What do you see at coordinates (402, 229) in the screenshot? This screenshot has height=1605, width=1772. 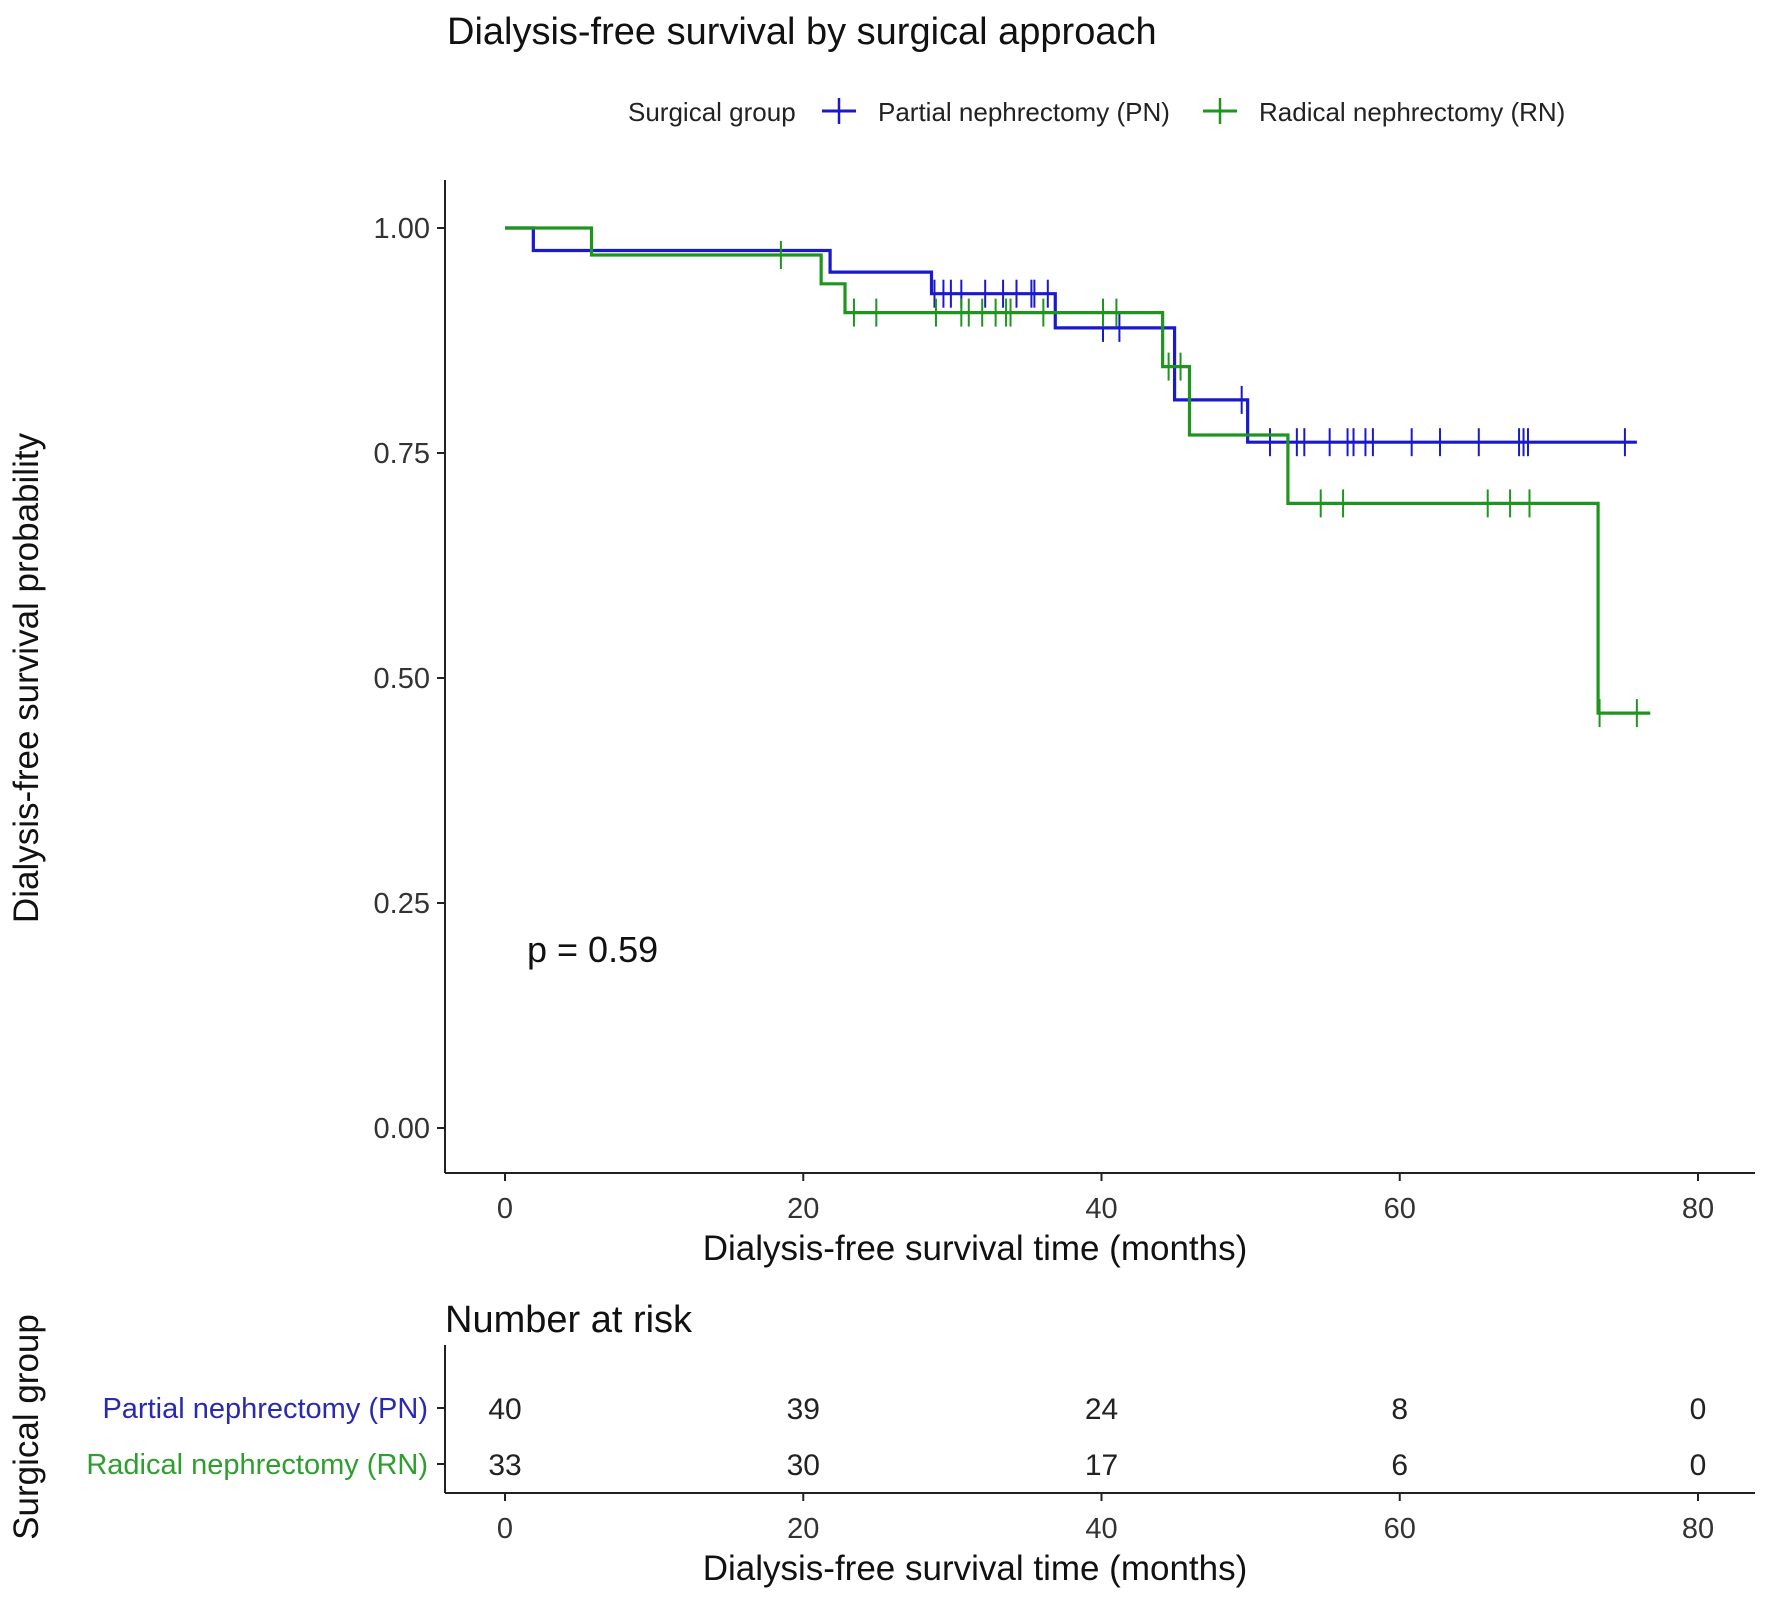 I see `y-tick-label: 1.00` at bounding box center [402, 229].